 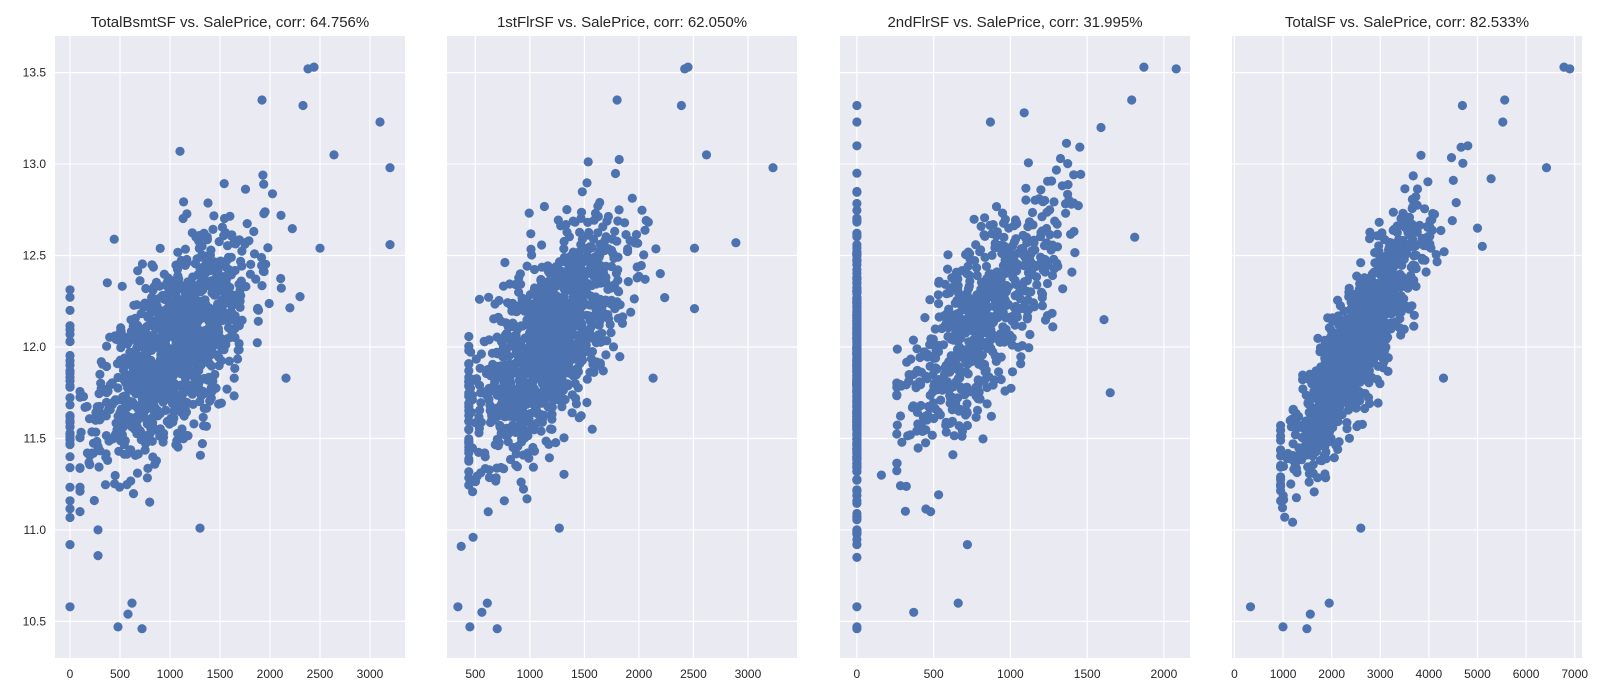 What do you see at coordinates (35, 438) in the screenshot?
I see `y-tick-label: 11.5` at bounding box center [35, 438].